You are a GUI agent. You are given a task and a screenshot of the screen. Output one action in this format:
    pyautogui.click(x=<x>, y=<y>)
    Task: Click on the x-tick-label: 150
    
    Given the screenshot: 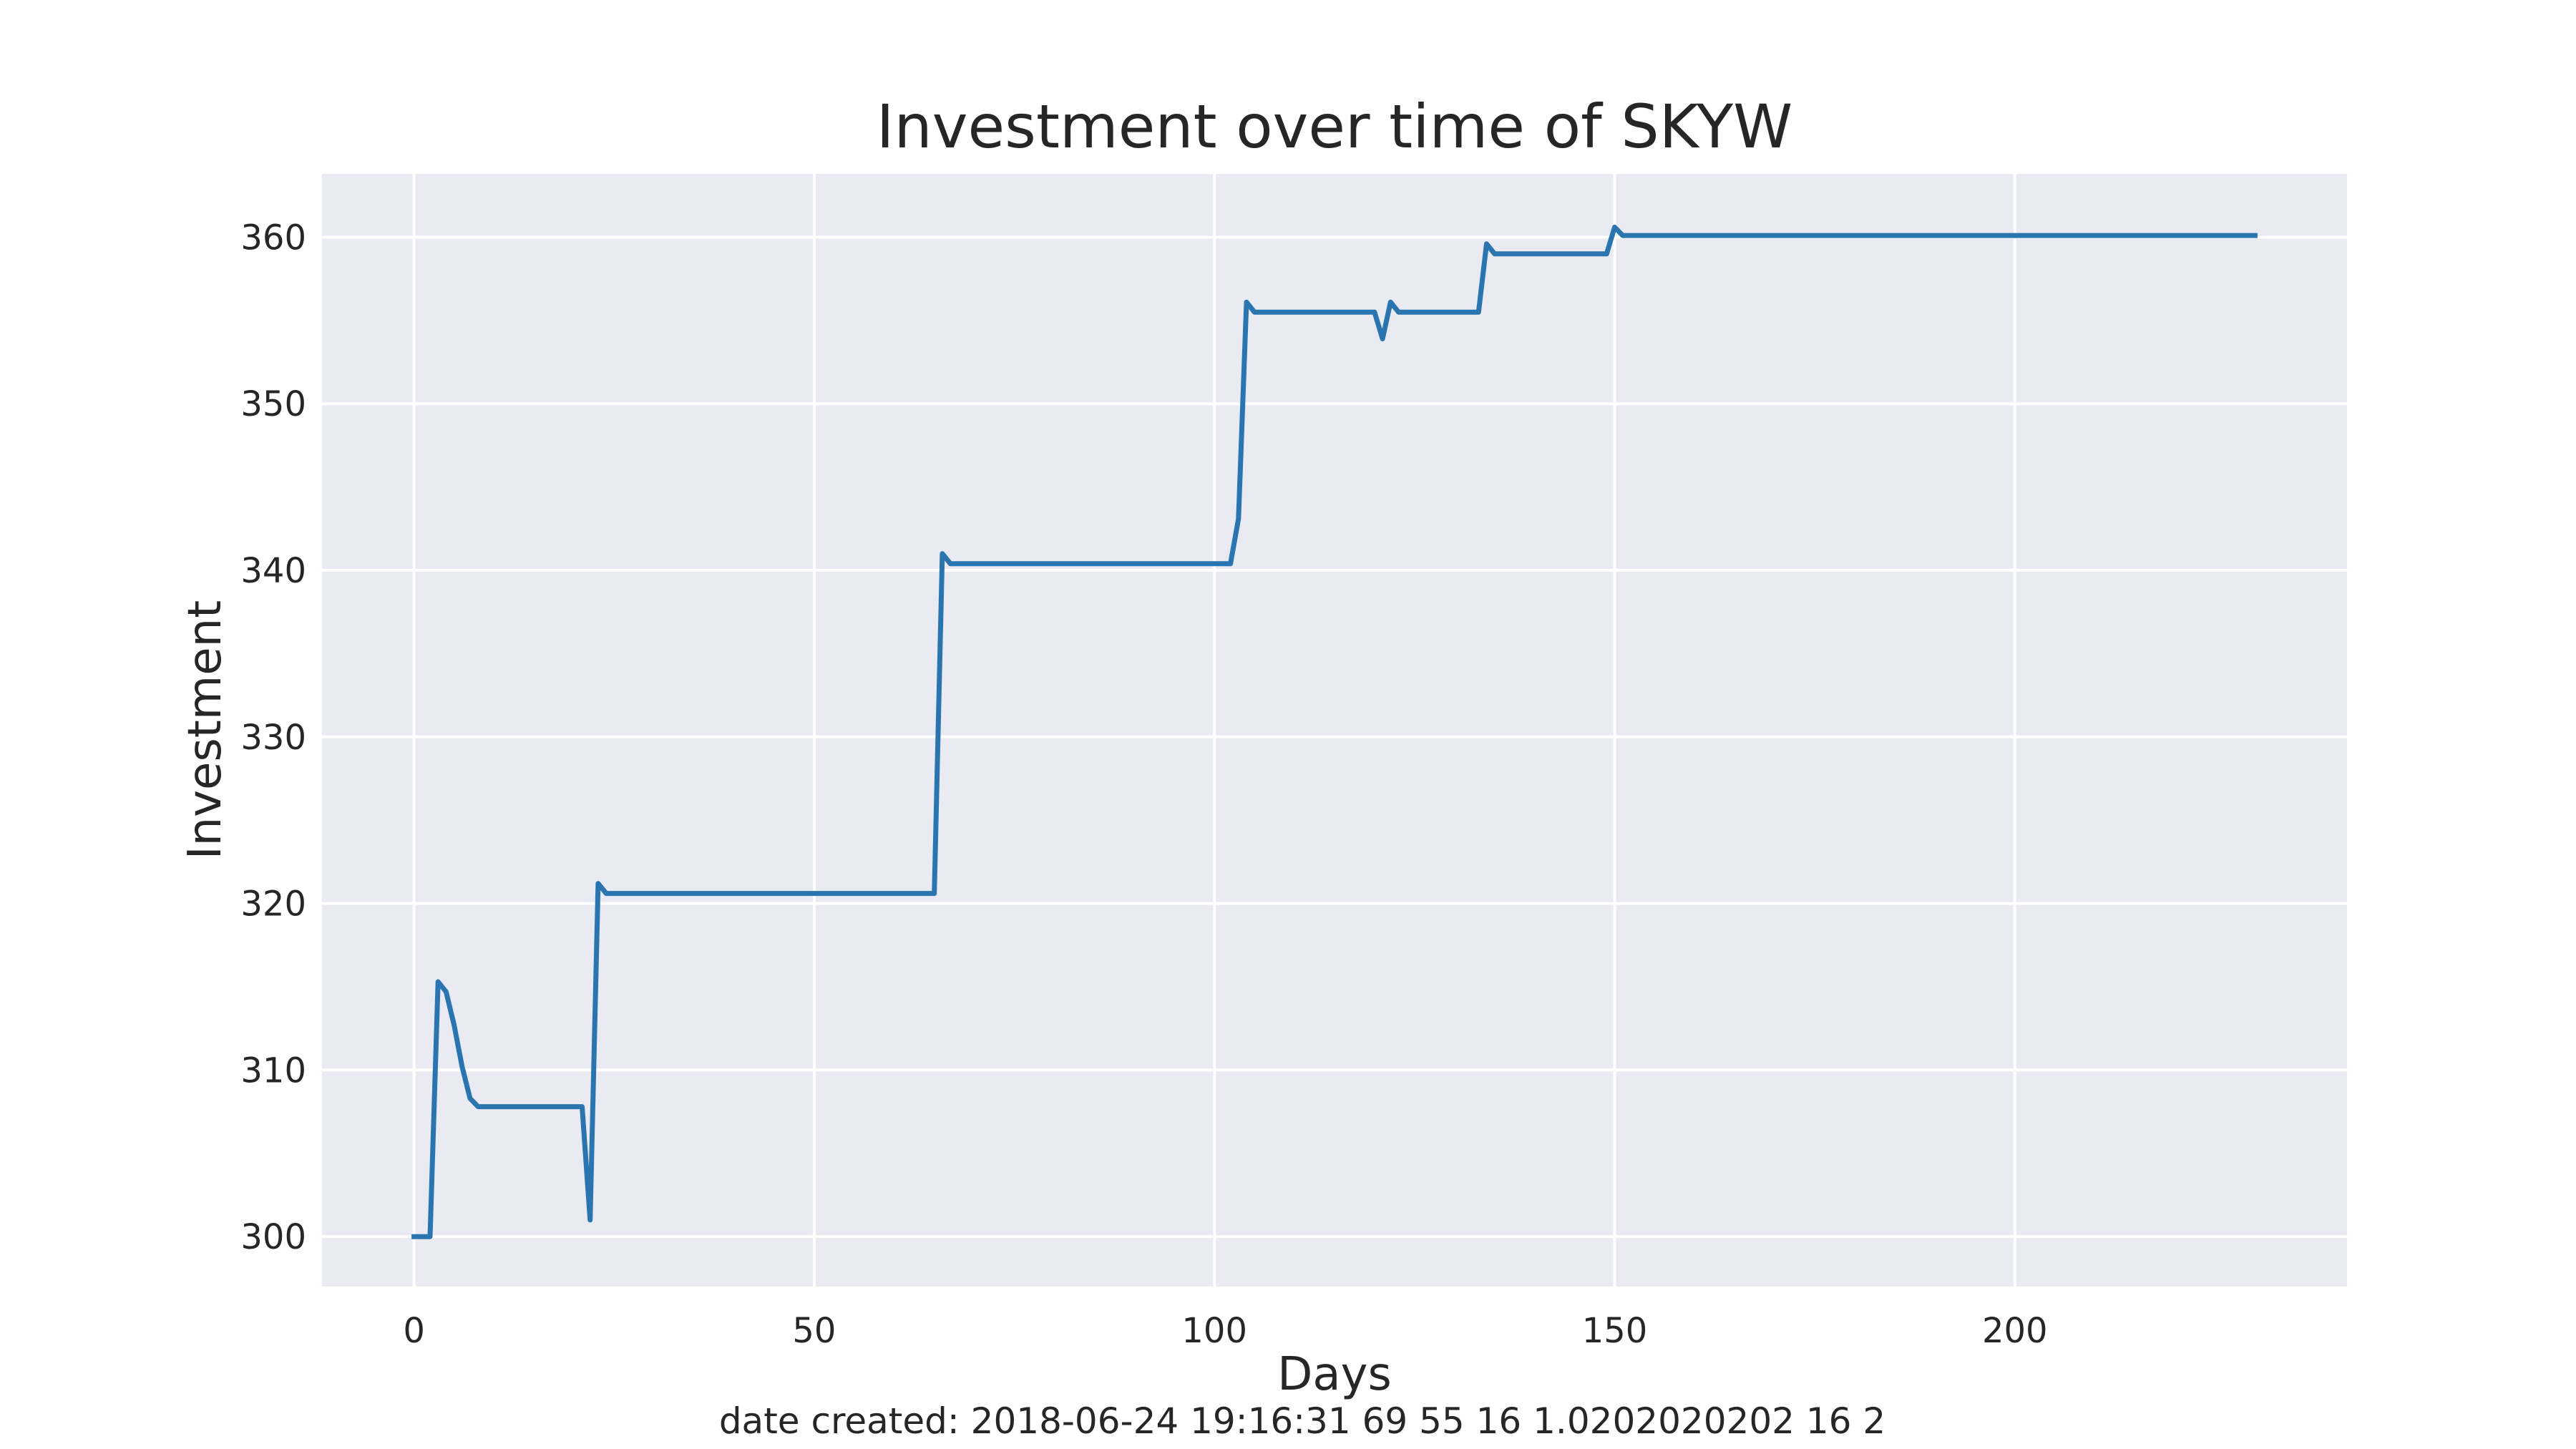 What is the action you would take?
    pyautogui.click(x=1615, y=1331)
    